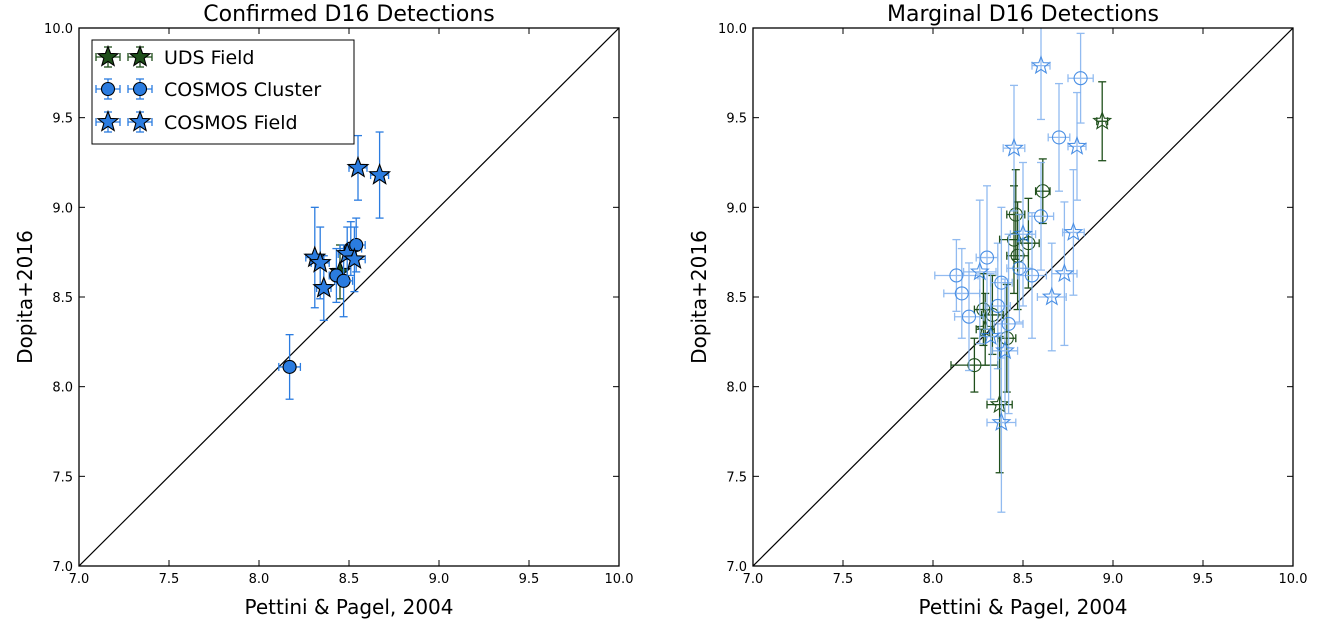  Describe the element at coordinates (242, 90) in the screenshot. I see `legend-label-cosmos-cluster: COSMOS Cluster` at that location.